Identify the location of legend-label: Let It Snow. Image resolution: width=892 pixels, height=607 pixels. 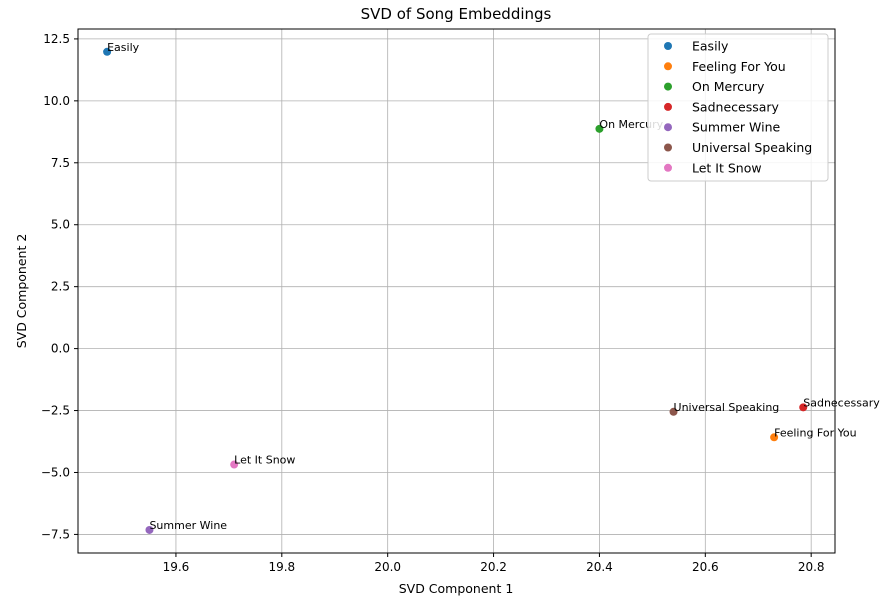
(727, 167).